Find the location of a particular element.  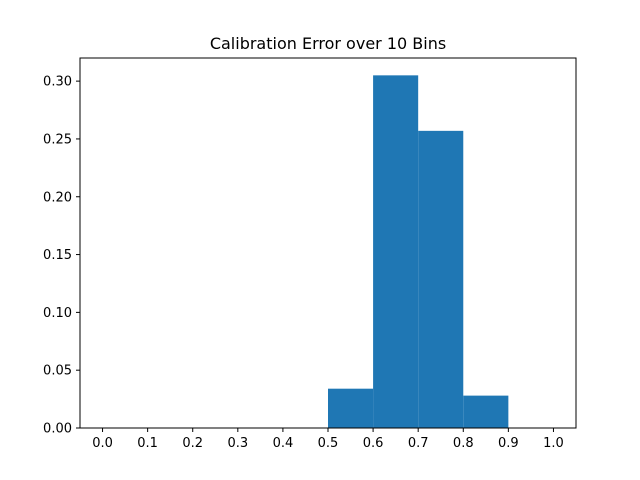

x-axis: 0.0 0.1 0.2 0.3 0.4 0.5 0.6 0.7 0.8 0.9 1.0 is located at coordinates (328, 439).